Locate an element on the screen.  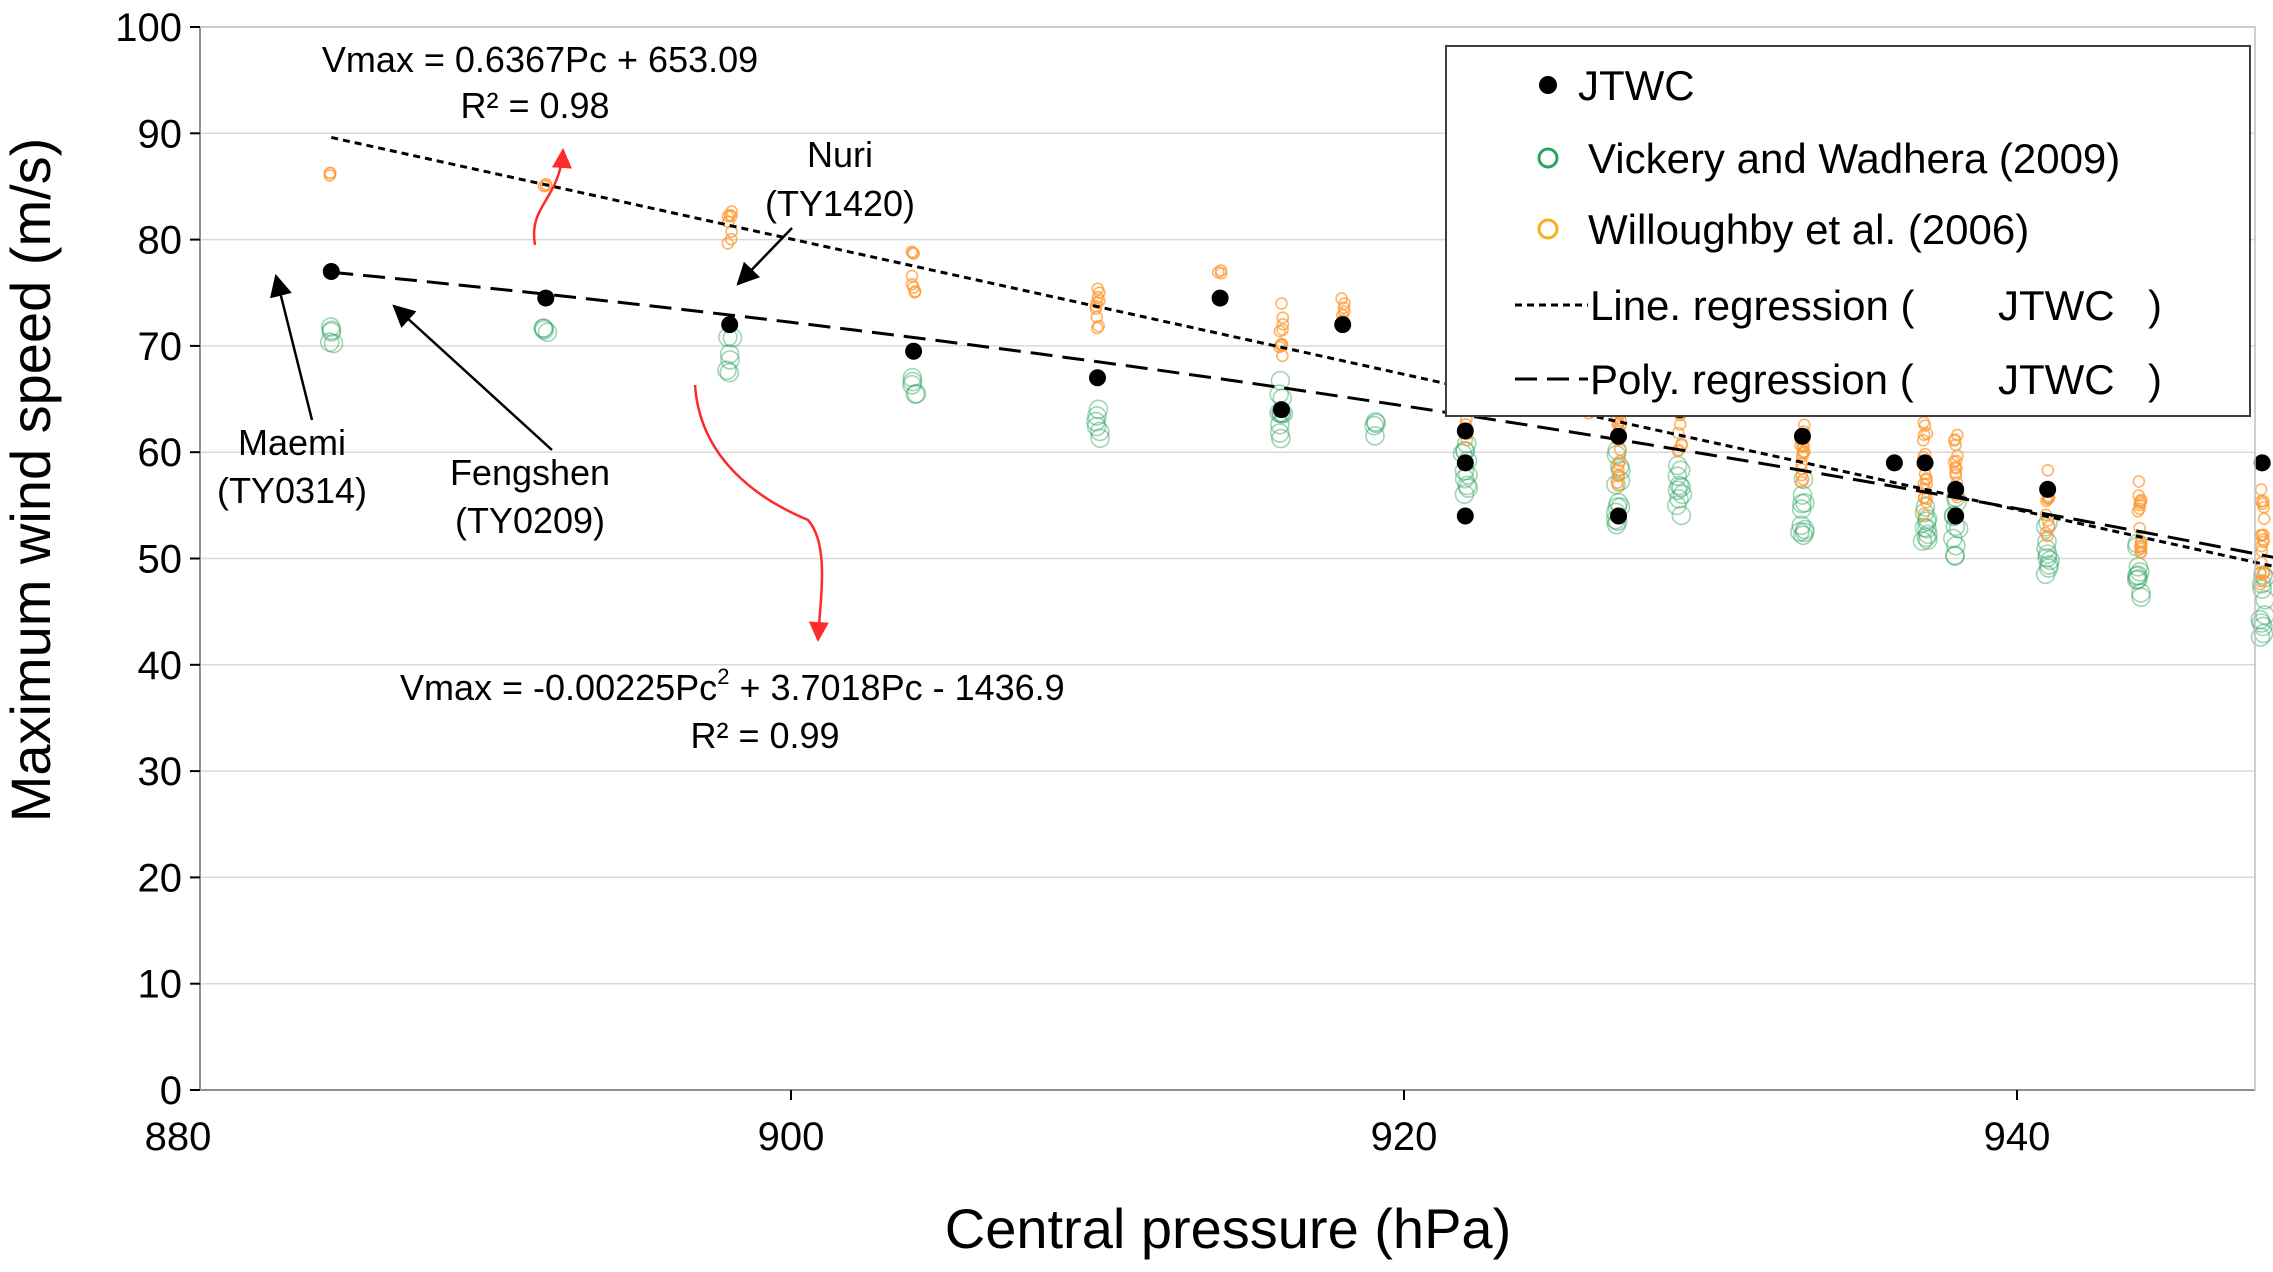
poly-regression-red-arrow is located at coordinates (761, 513).